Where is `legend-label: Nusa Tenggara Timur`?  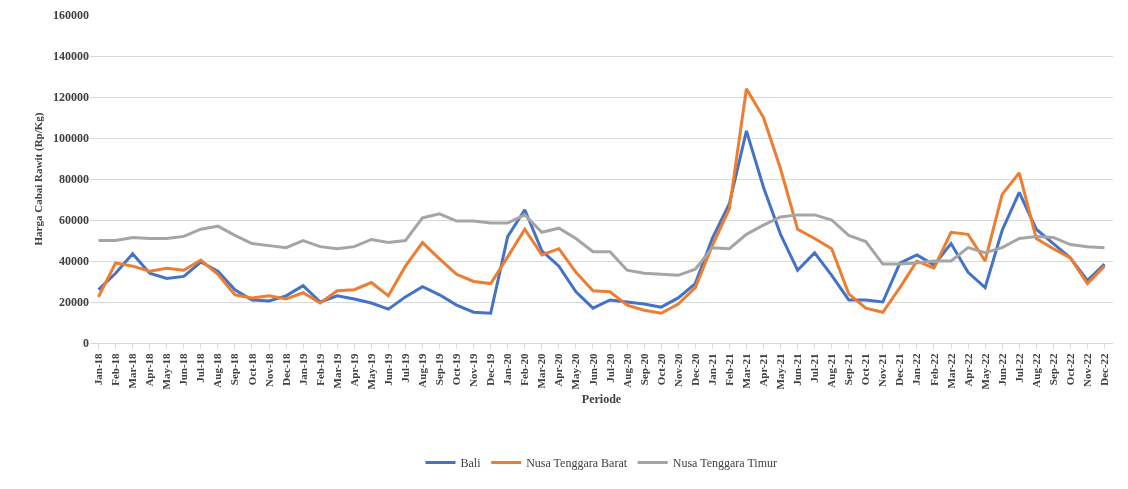 legend-label: Nusa Tenggara Timur is located at coordinates (725, 463).